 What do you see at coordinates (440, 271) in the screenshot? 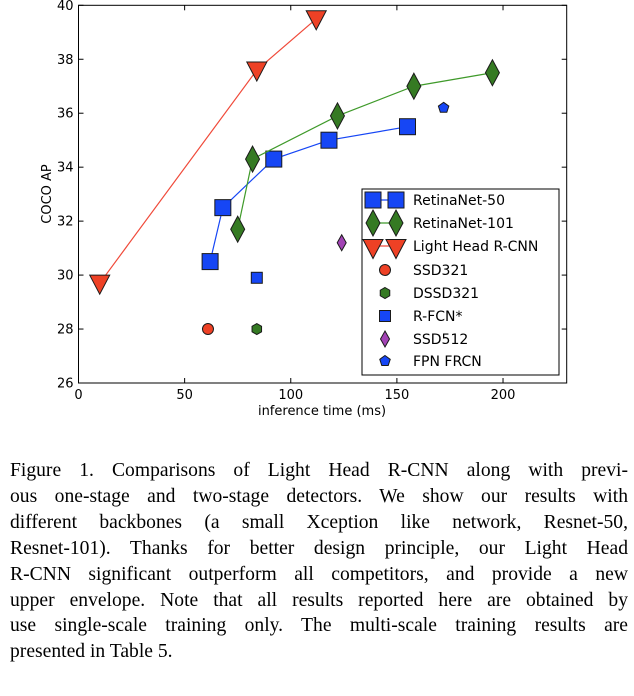
I see `legend-label: SSD321` at bounding box center [440, 271].